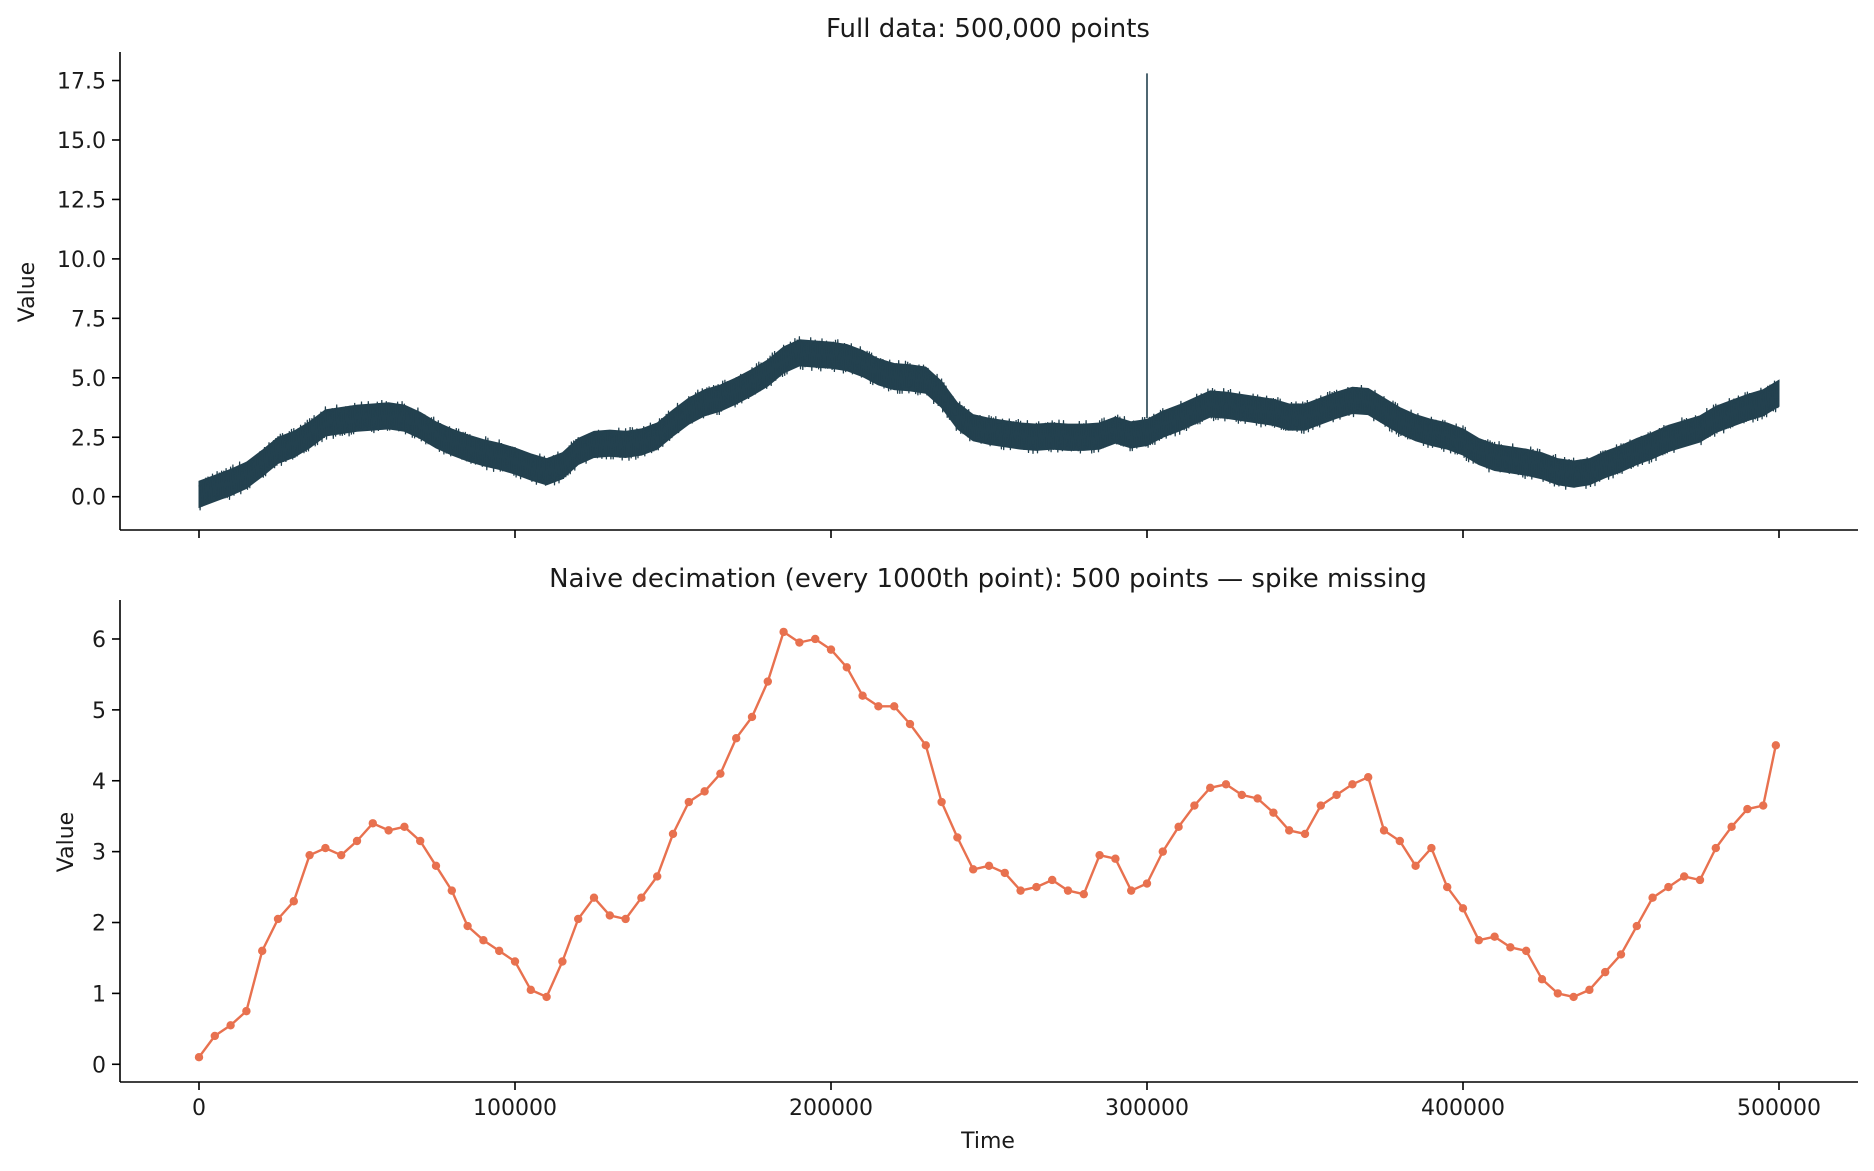  I want to click on y-axis-label-top: Value, so click(27, 292).